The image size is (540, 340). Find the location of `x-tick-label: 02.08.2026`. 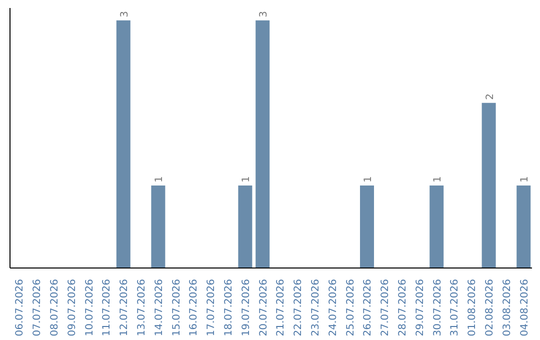

x-tick-label: 02.08.2026 is located at coordinates (490, 307).